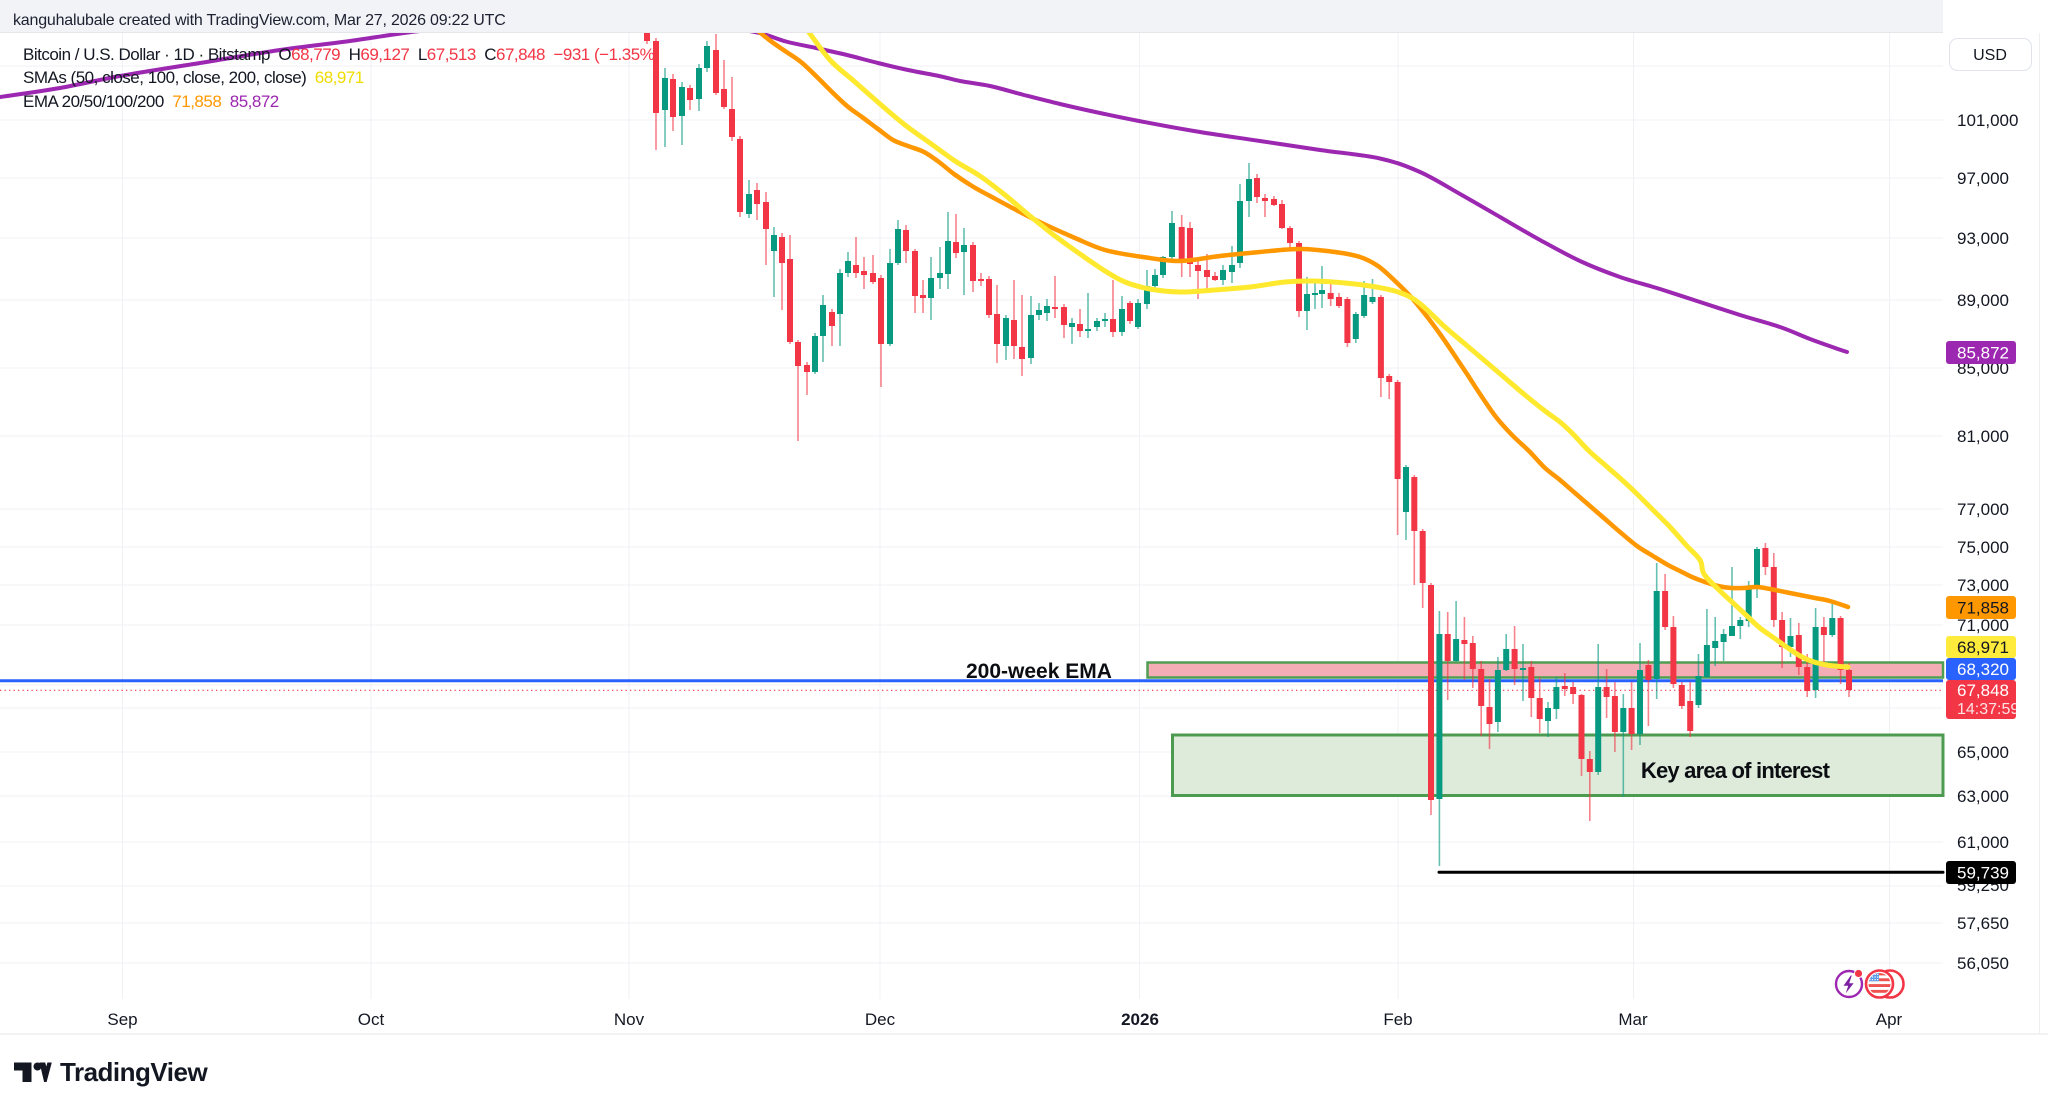 The image size is (2048, 1111). Describe the element at coordinates (1983, 873) in the screenshot. I see `svg-text: 59,739` at that location.